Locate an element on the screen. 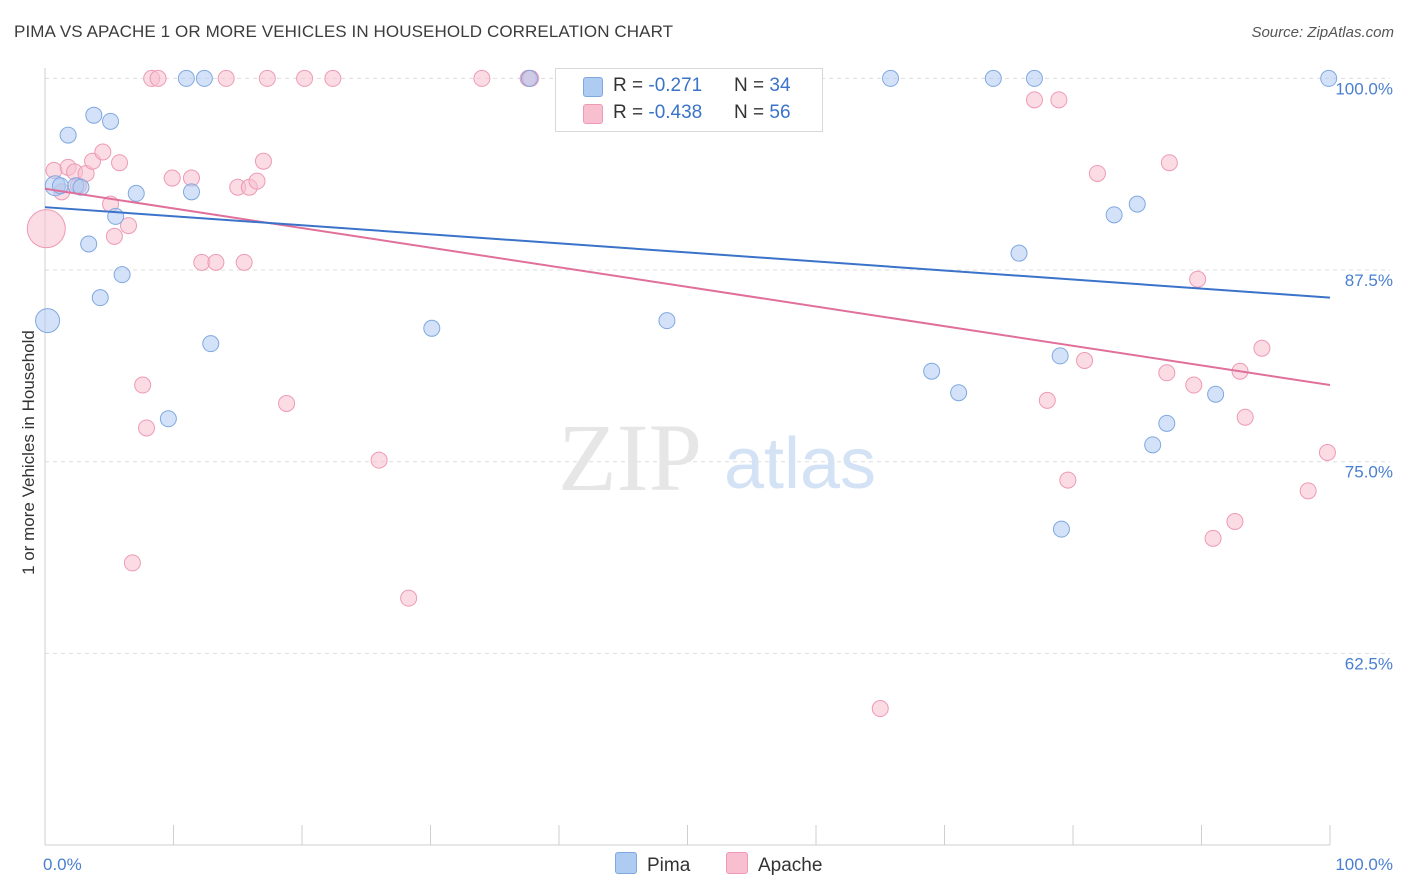 Image resolution: width=1406 pixels, height=892 pixels. source-label: Source: ZipAtlas.com is located at coordinates (1322, 32).